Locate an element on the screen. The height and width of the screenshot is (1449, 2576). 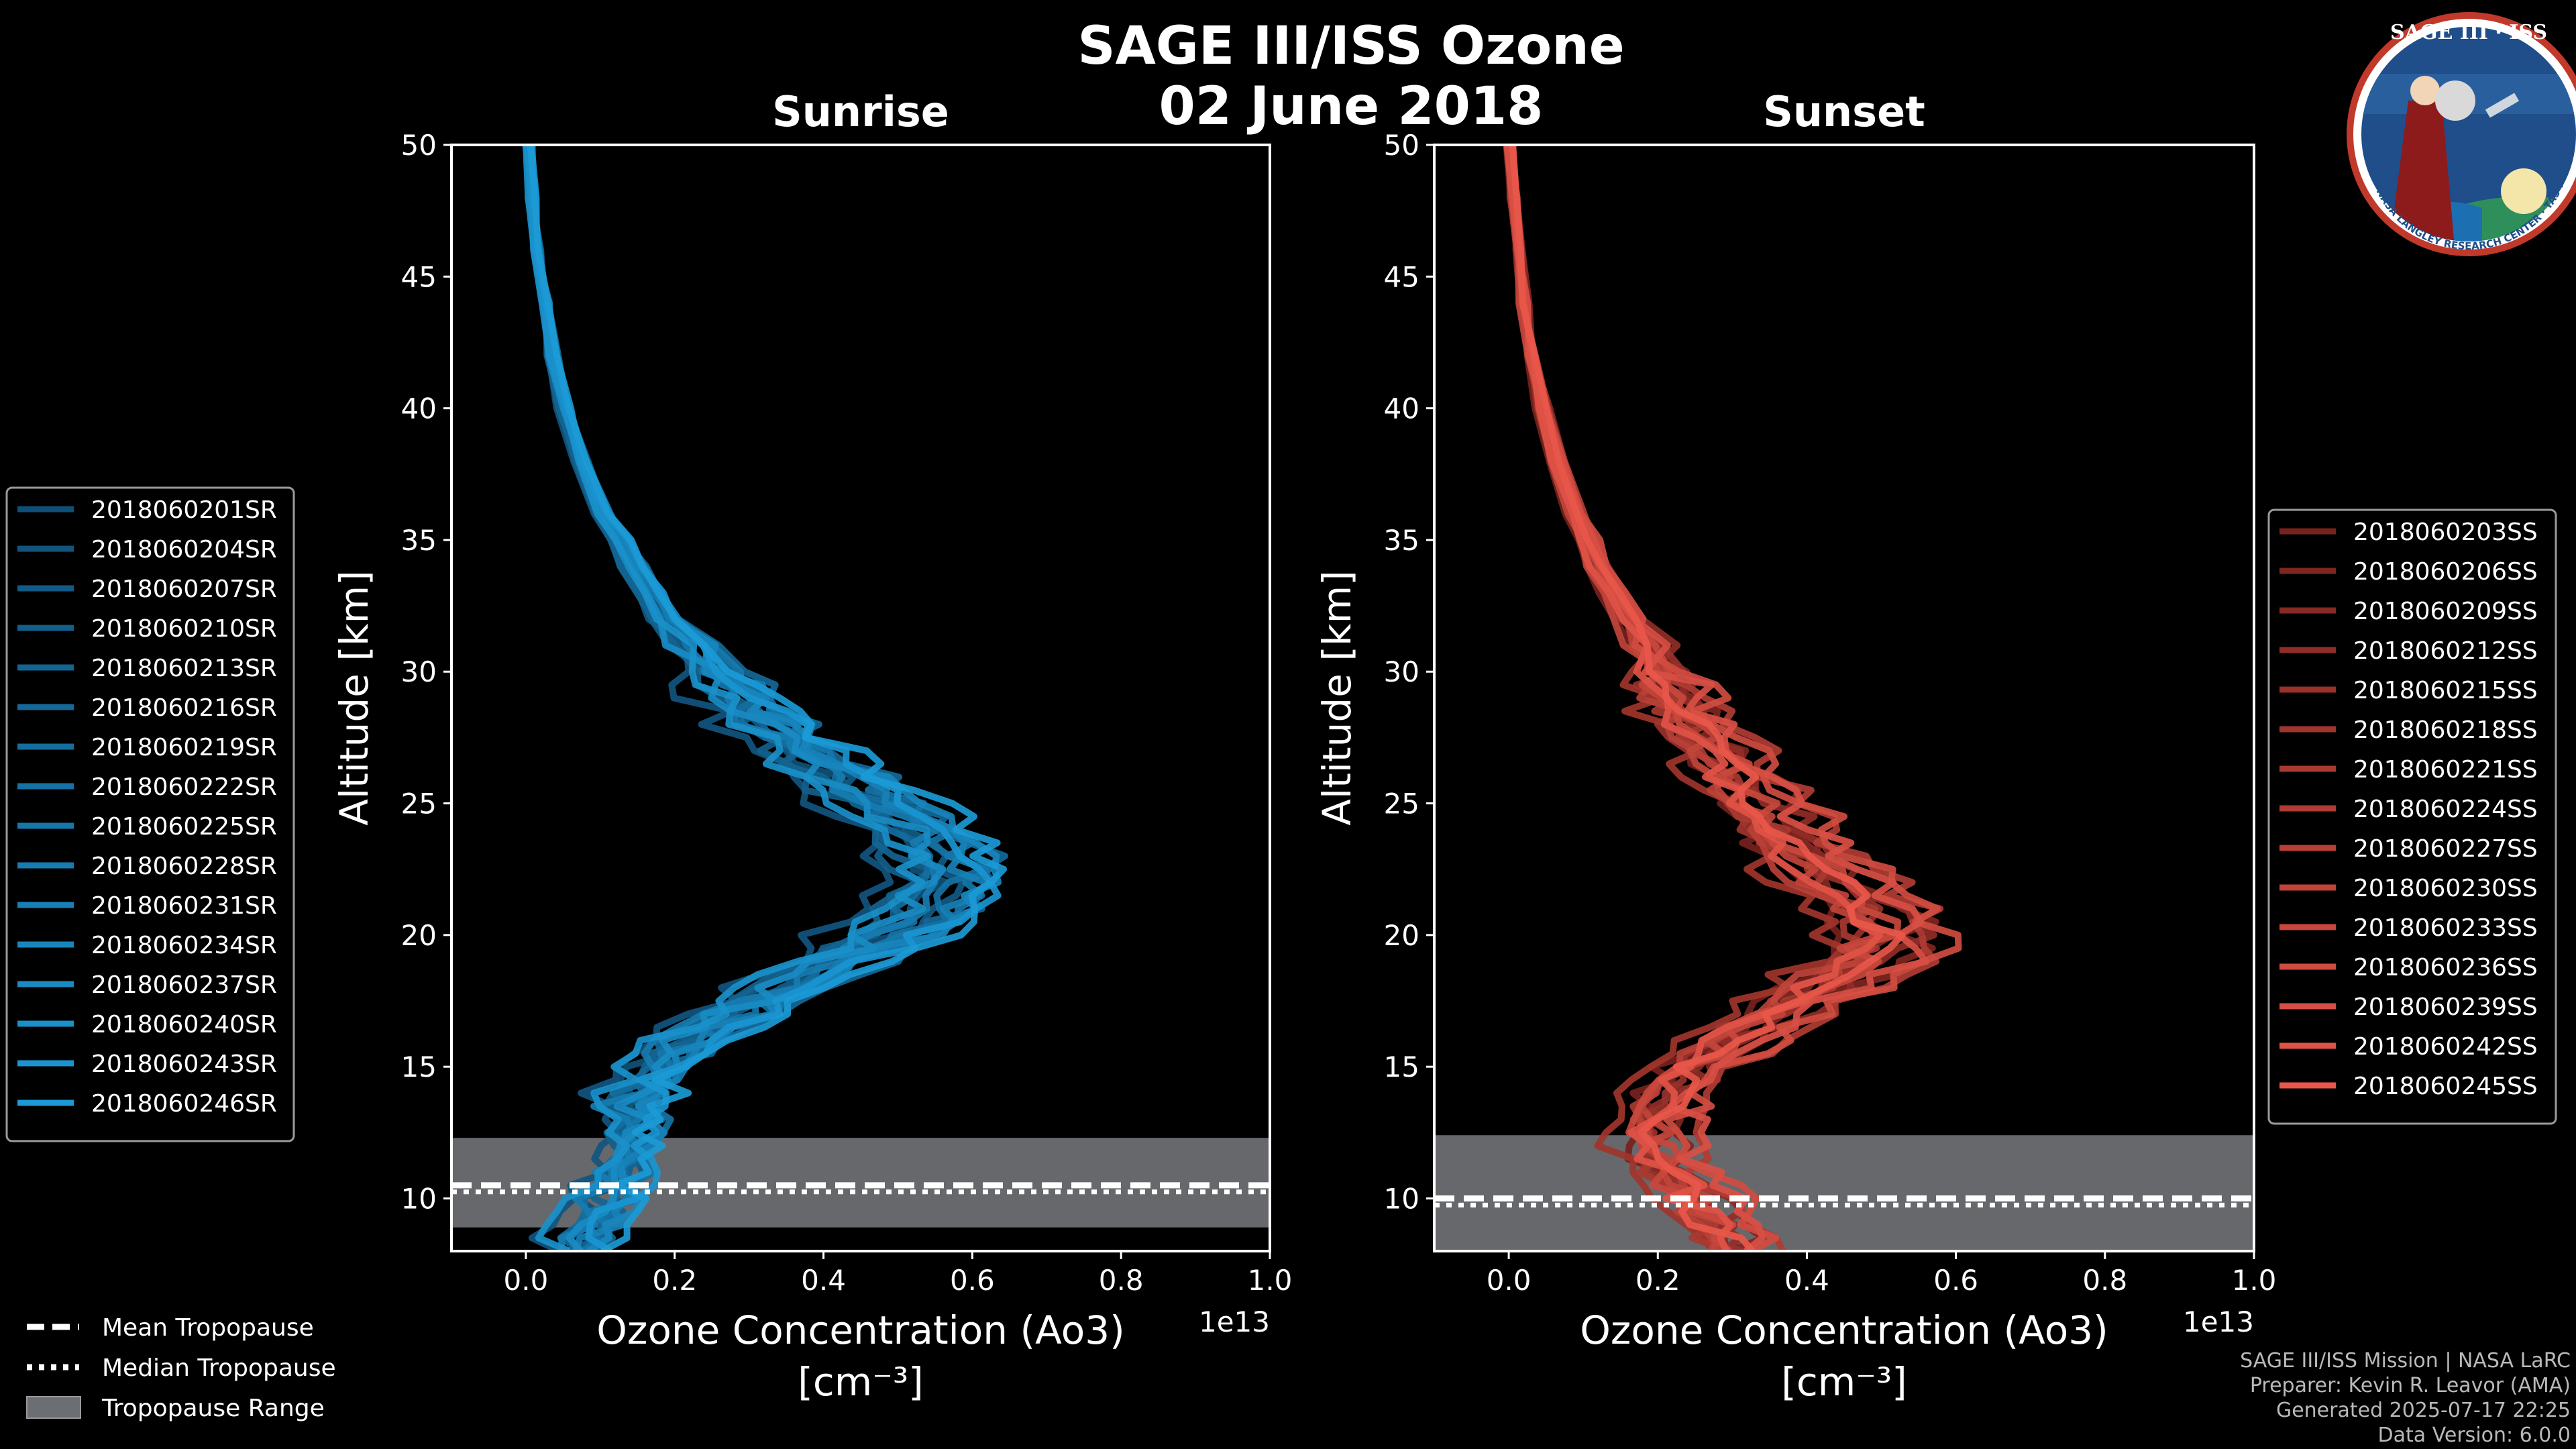
legend-label: 2018060215SS is located at coordinates (2445, 690).